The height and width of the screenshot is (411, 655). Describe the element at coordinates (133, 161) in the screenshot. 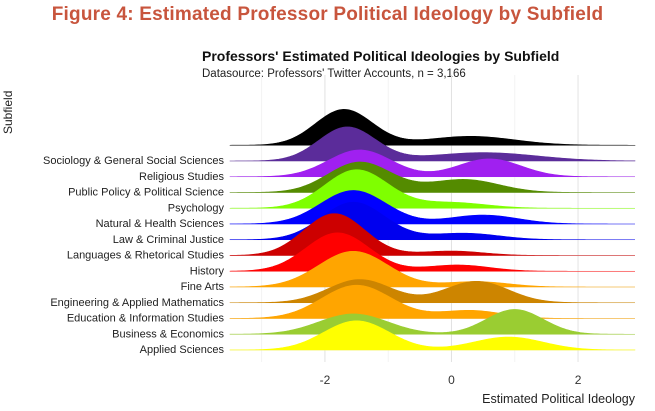

I see `category-label: Sociology & General Social Sciences` at that location.